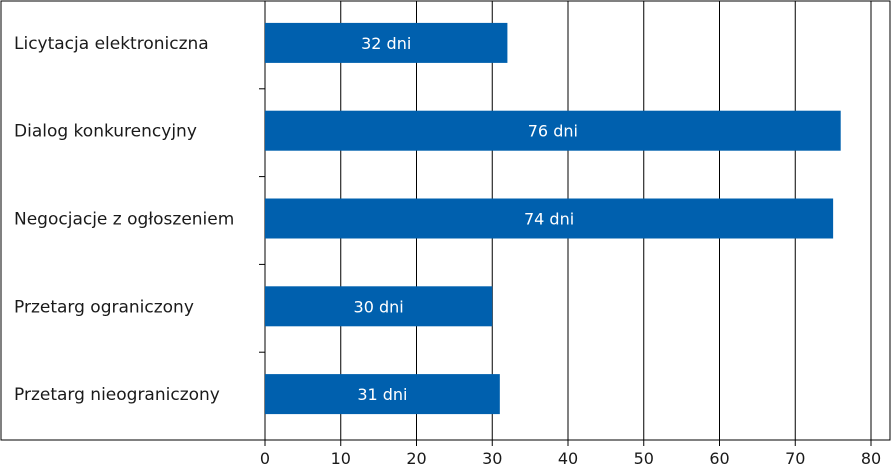  What do you see at coordinates (117, 395) in the screenshot?
I see `category-label: Przetarg nieograniczony` at bounding box center [117, 395].